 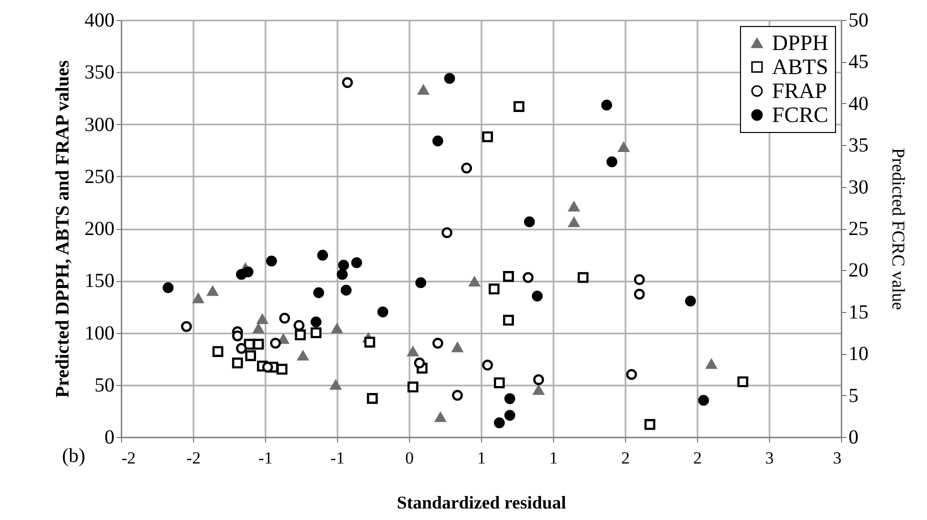 I want to click on y2-axis-title: Predicted FCRC value, so click(x=898, y=229).